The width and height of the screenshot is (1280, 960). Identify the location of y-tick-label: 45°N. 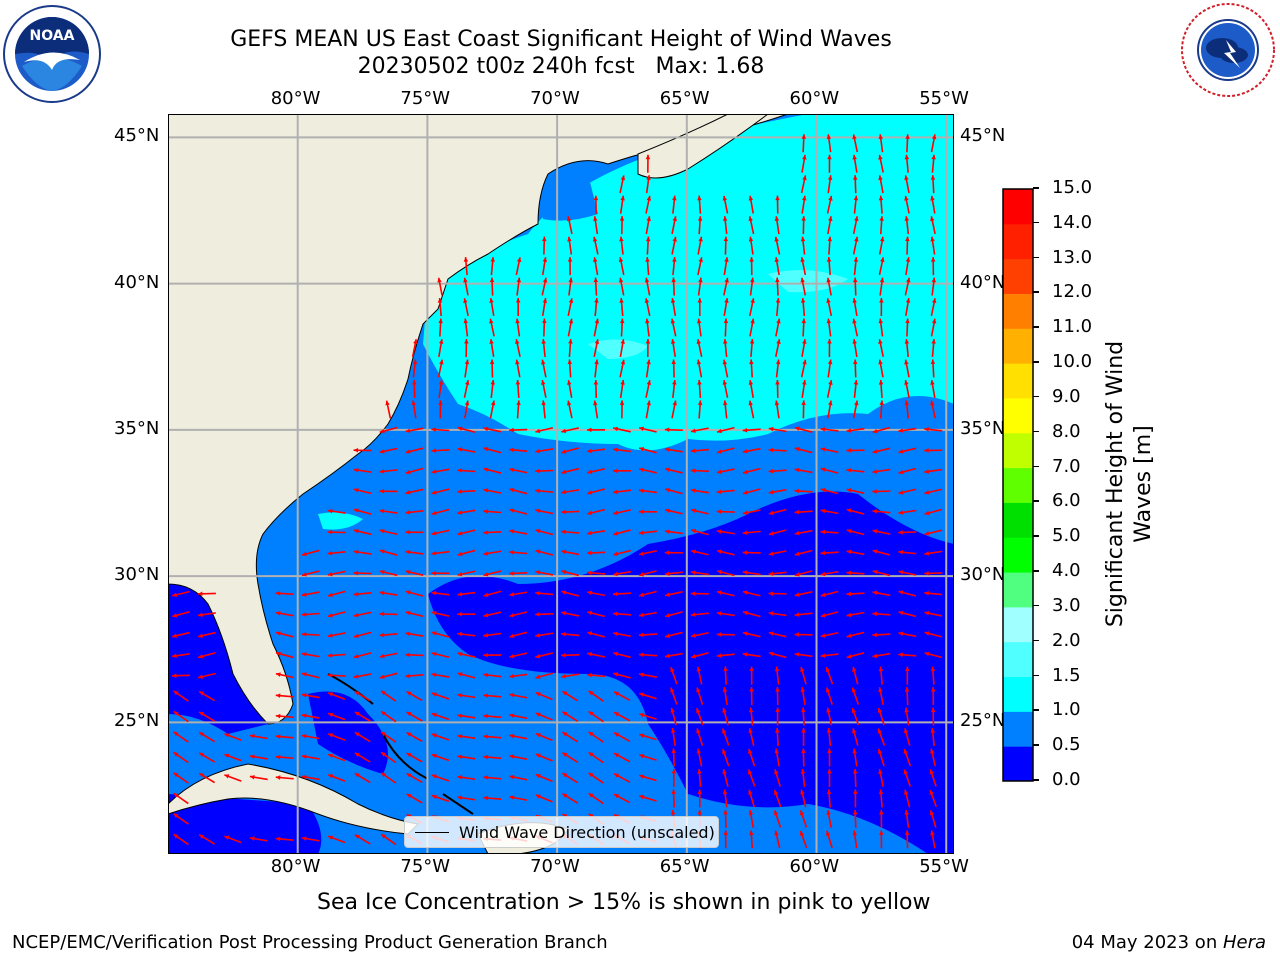
(983, 136).